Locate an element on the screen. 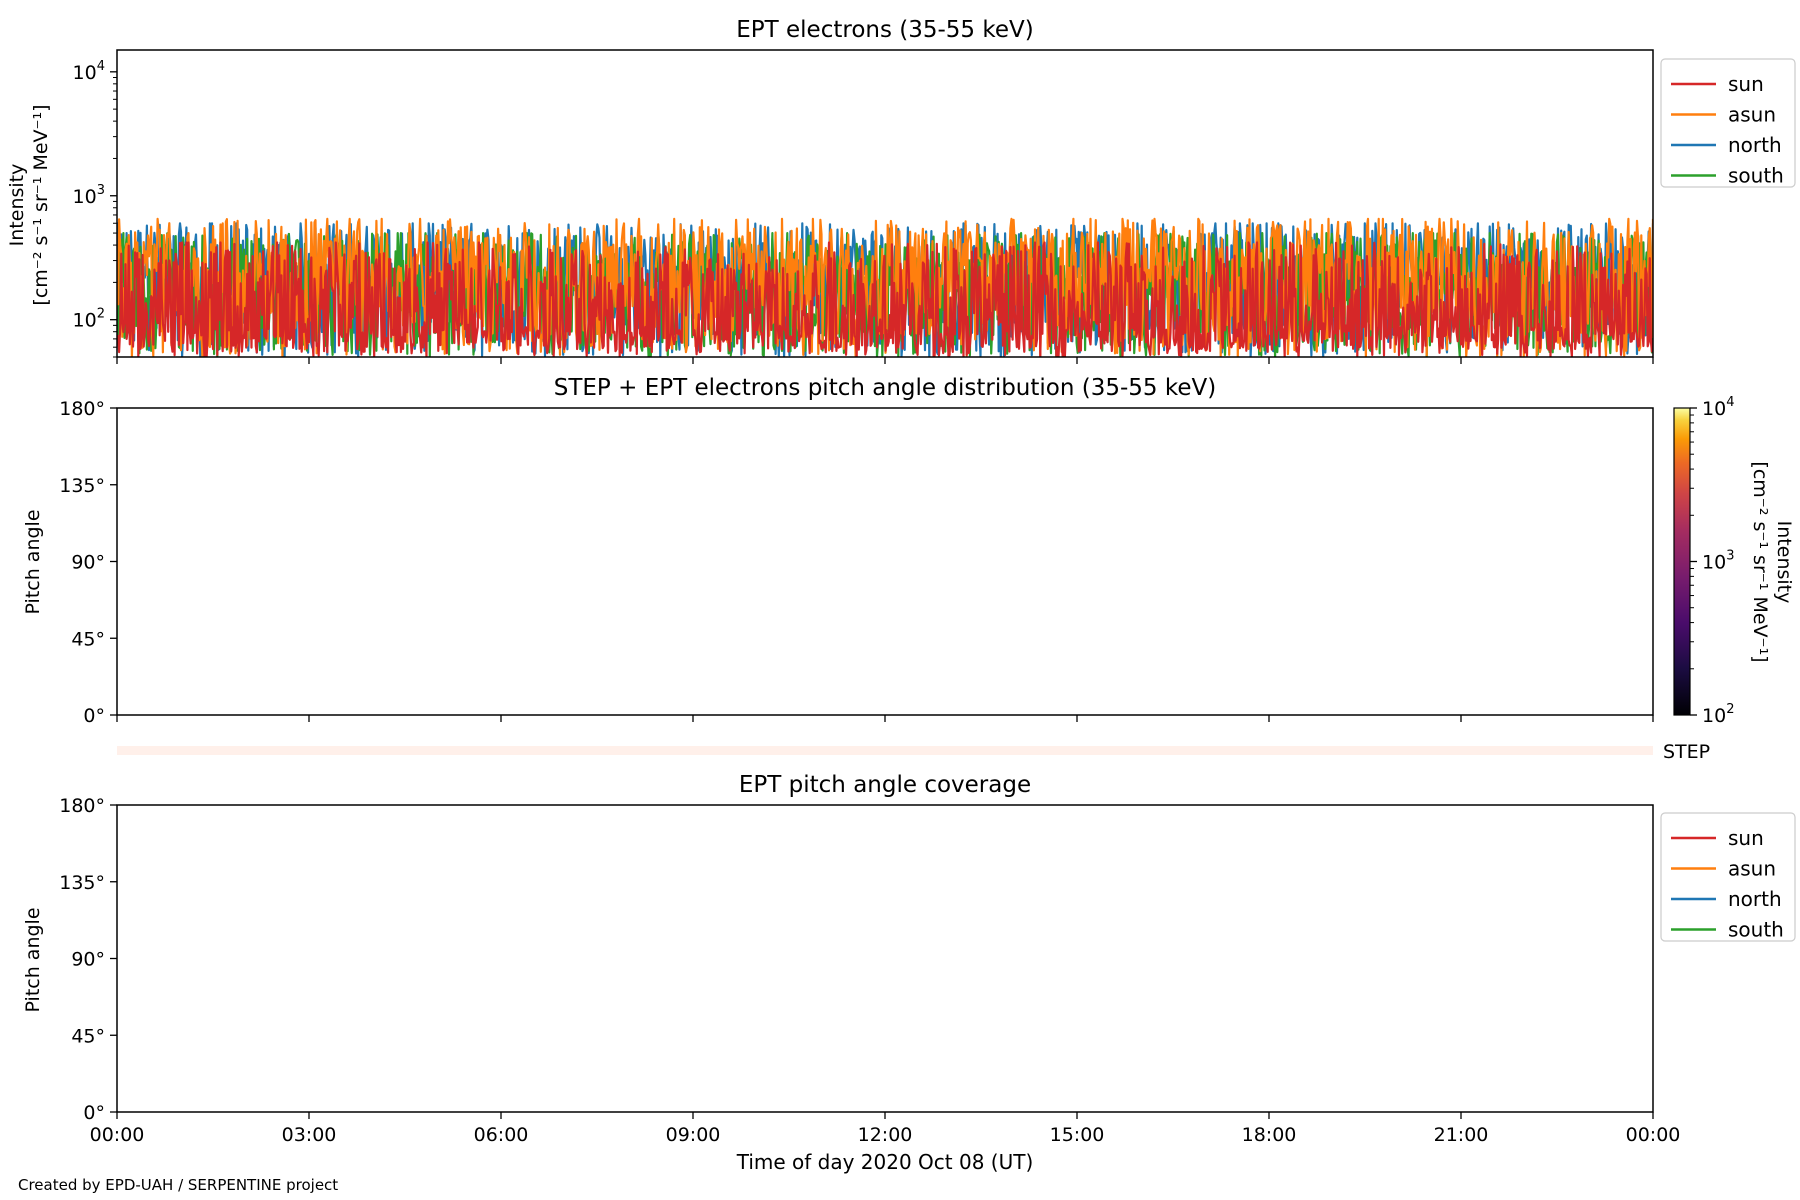 Image resolution: width=1800 pixels, height=1200 pixels. coverage-ytick-label: 135° is located at coordinates (82, 883).